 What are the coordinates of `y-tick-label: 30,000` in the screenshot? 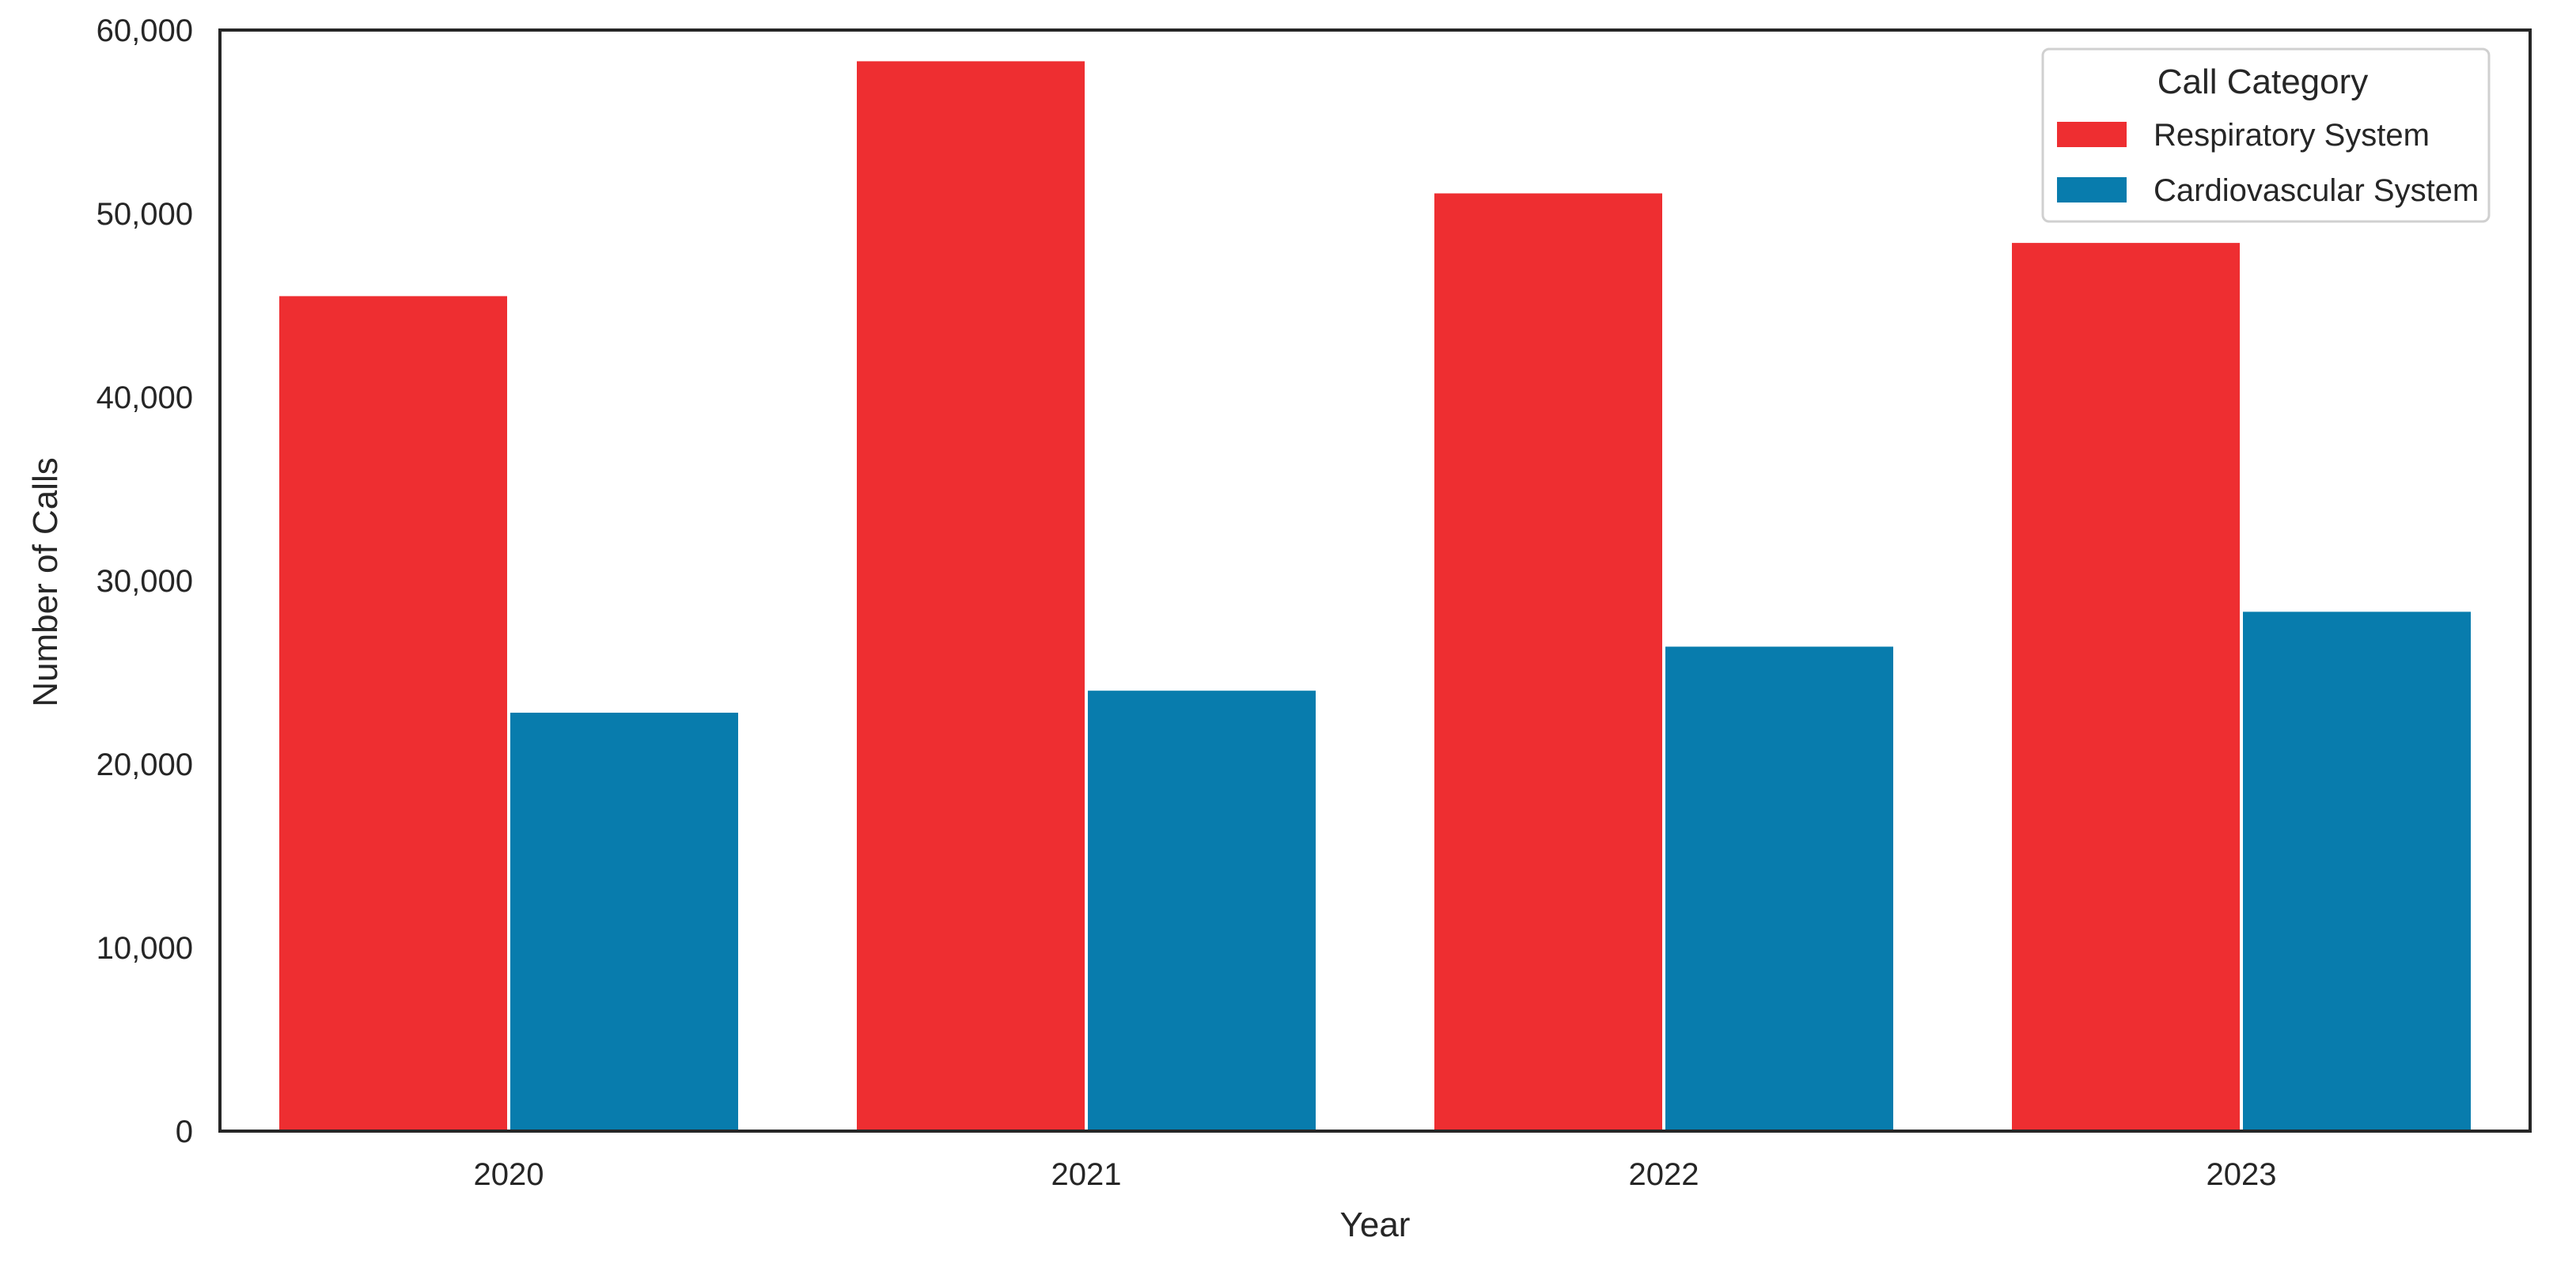 It's located at (145, 581).